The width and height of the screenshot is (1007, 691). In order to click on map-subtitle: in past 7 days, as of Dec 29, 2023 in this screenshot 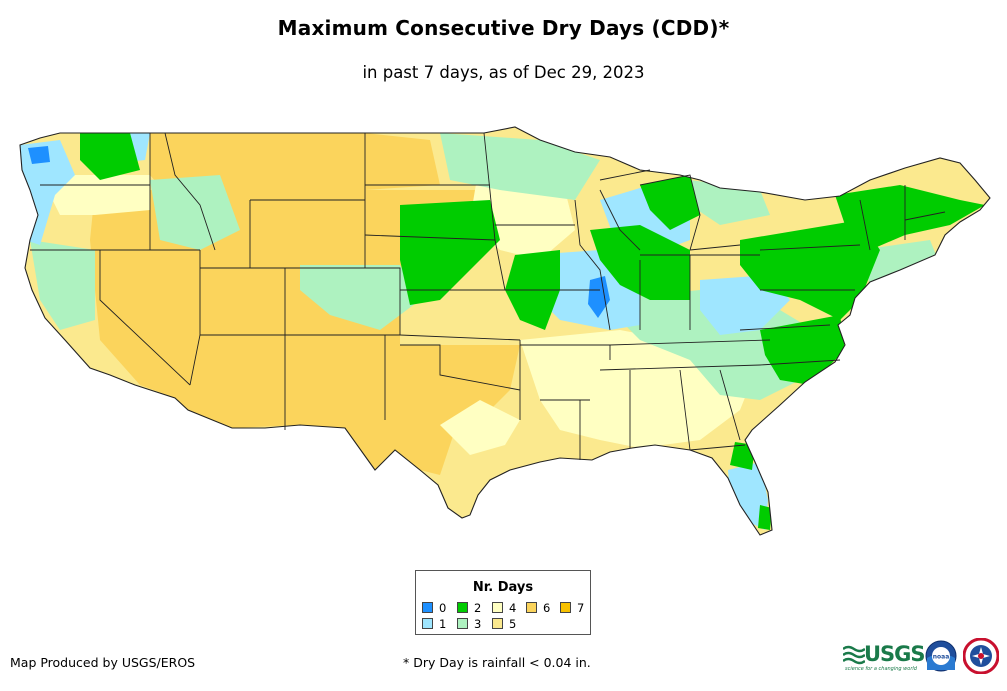, I will do `click(503, 72)`.